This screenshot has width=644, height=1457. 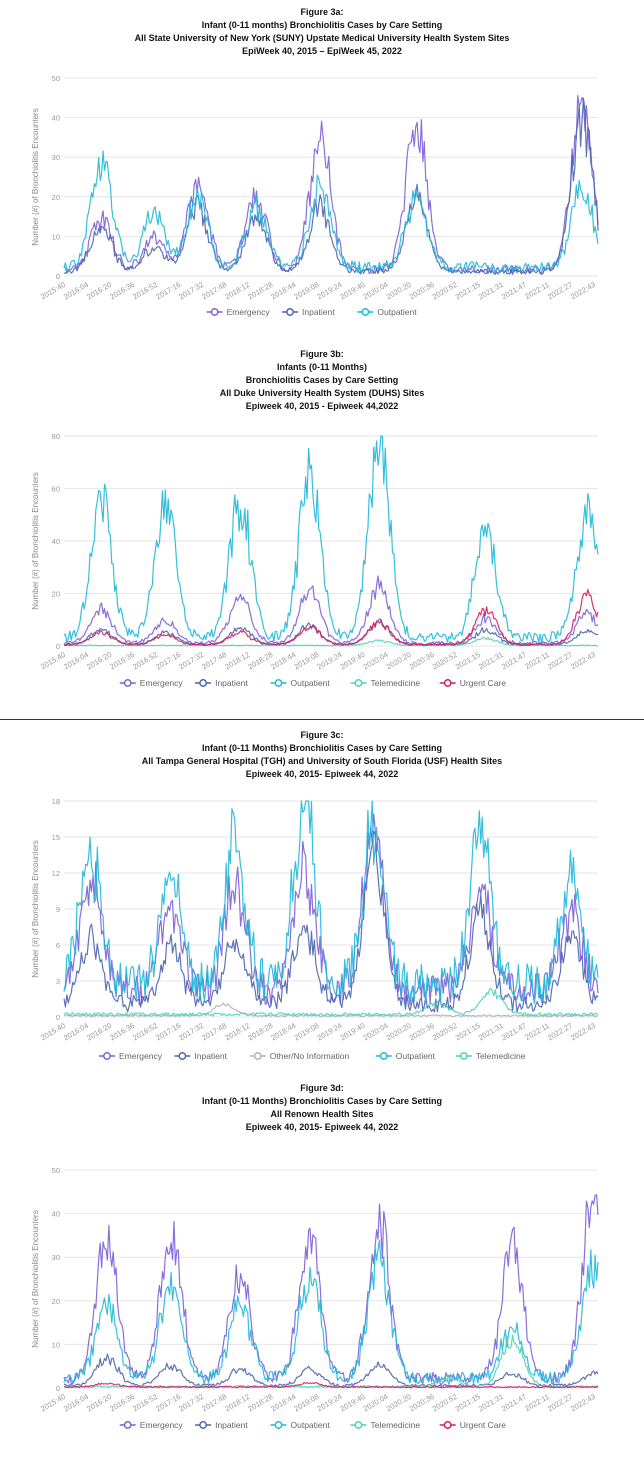 I want to click on legend-label: Telemedicine, so click(x=396, y=1425).